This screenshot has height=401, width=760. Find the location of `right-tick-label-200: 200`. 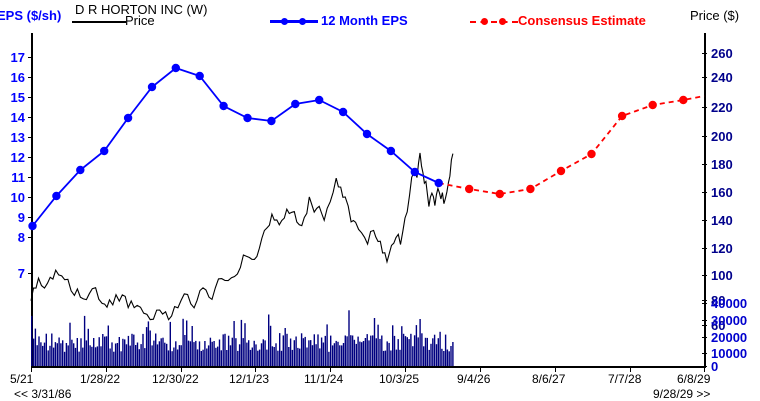

right-tick-label-200: 200 is located at coordinates (722, 136).